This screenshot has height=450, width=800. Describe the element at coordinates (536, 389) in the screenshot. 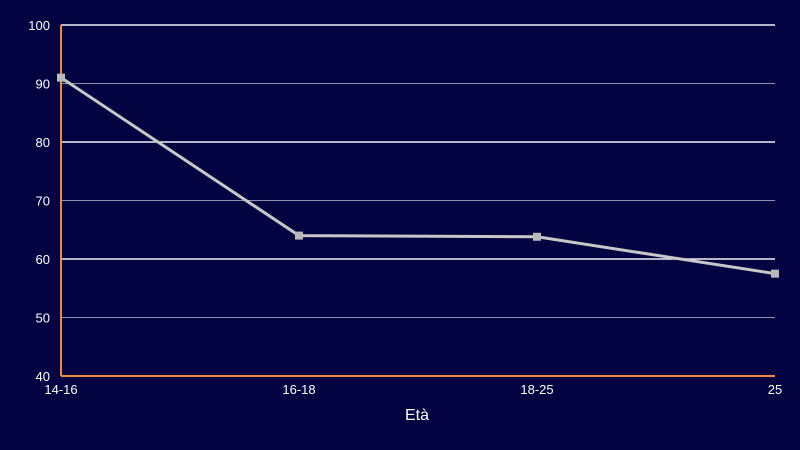

I see `x-tick-label: 18-25` at that location.